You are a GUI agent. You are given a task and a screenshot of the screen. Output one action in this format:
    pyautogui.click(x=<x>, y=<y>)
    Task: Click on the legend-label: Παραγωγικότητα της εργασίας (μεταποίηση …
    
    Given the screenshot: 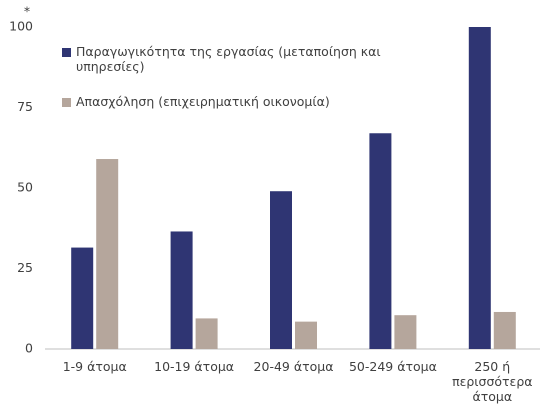 What is the action you would take?
    pyautogui.click(x=228, y=59)
    